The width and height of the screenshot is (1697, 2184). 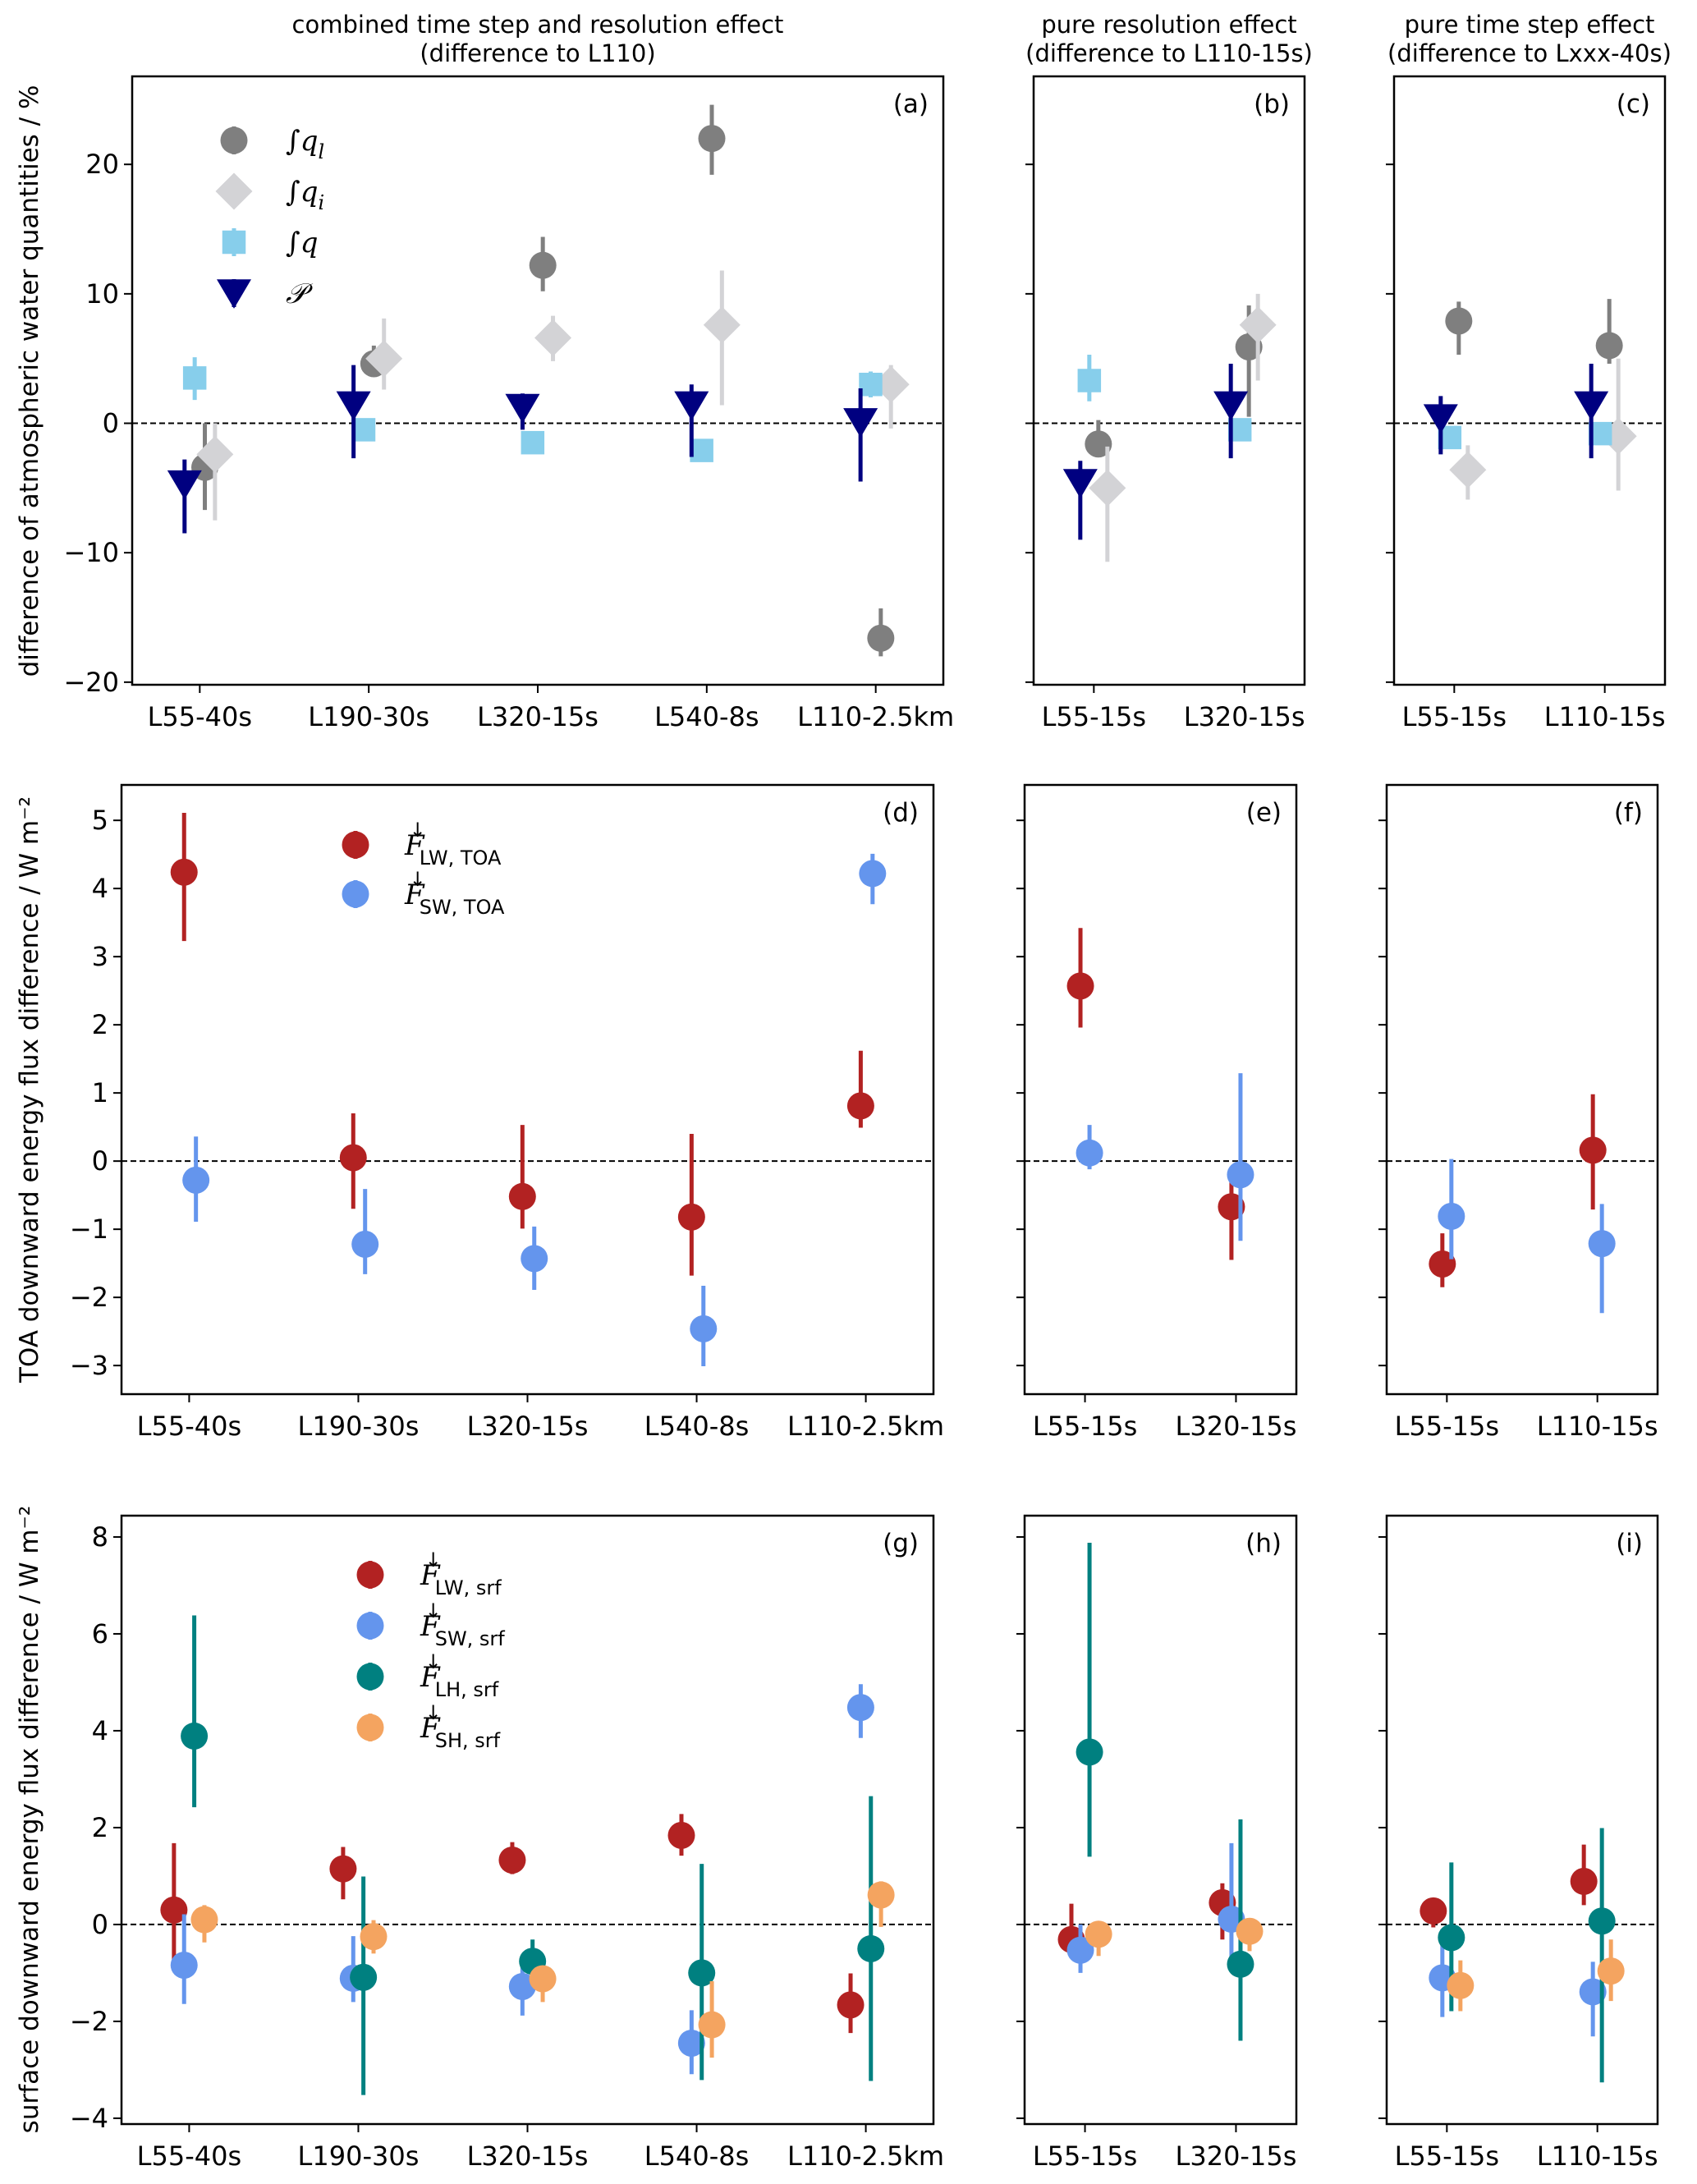 I want to click on panel-label: (a), so click(x=911, y=104).